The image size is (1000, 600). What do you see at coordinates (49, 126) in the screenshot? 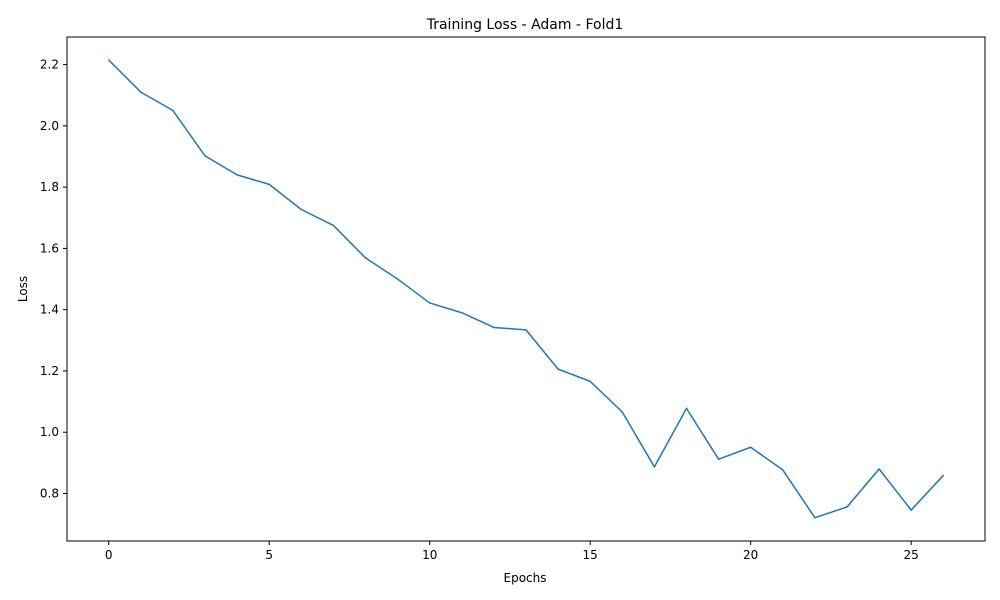
I see `y-tick-label: 2.0` at bounding box center [49, 126].